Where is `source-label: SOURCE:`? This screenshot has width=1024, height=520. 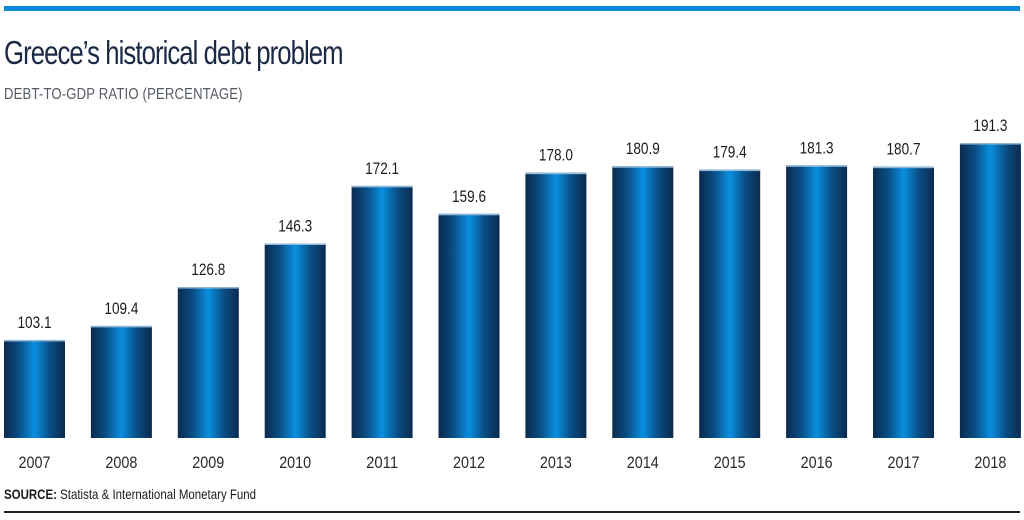 source-label: SOURCE: is located at coordinates (30, 494).